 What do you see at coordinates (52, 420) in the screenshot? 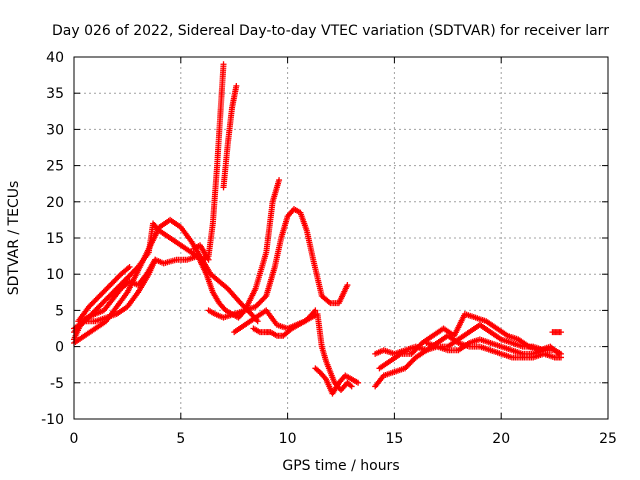
I see `y-tick-label: -10` at bounding box center [52, 420].